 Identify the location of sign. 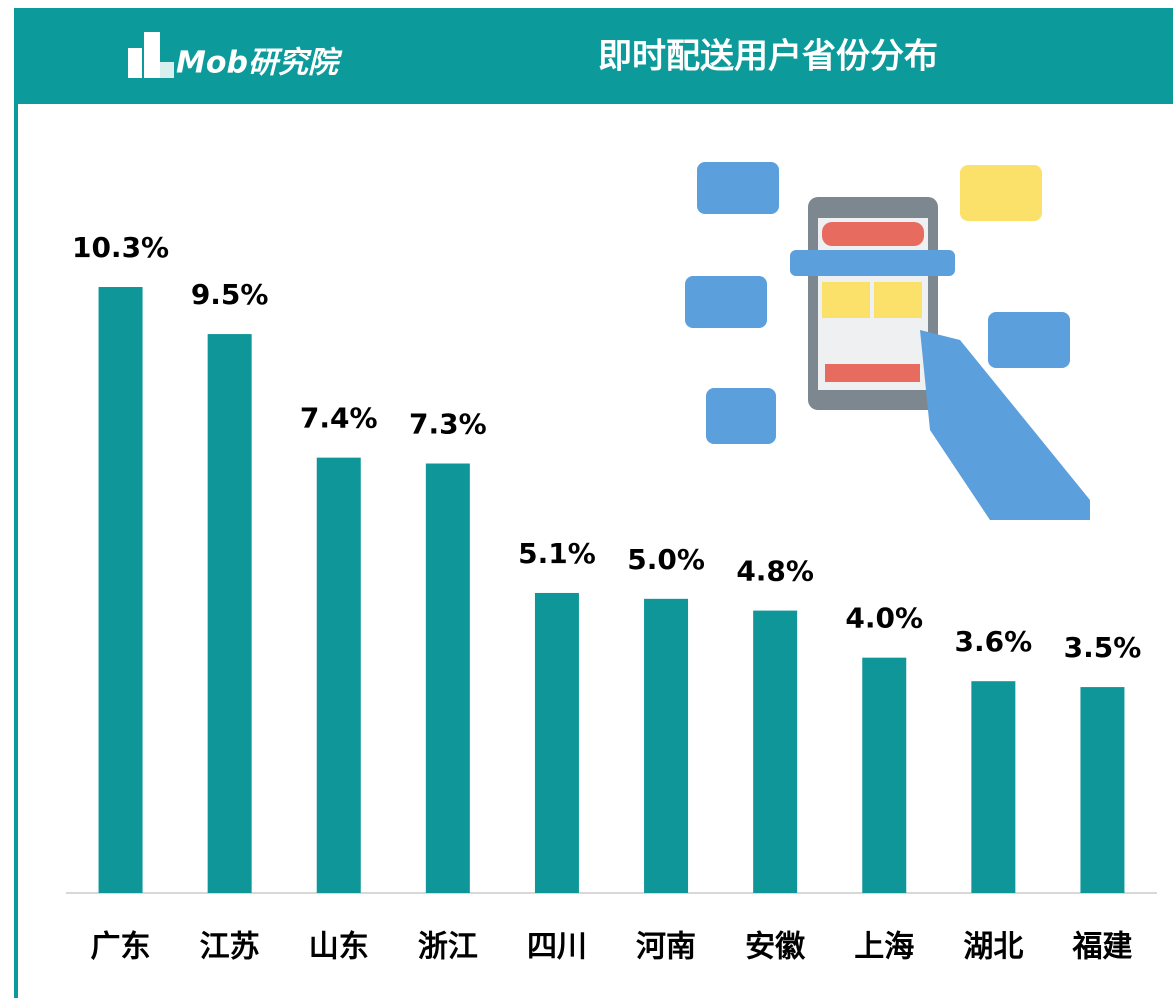
(873, 234).